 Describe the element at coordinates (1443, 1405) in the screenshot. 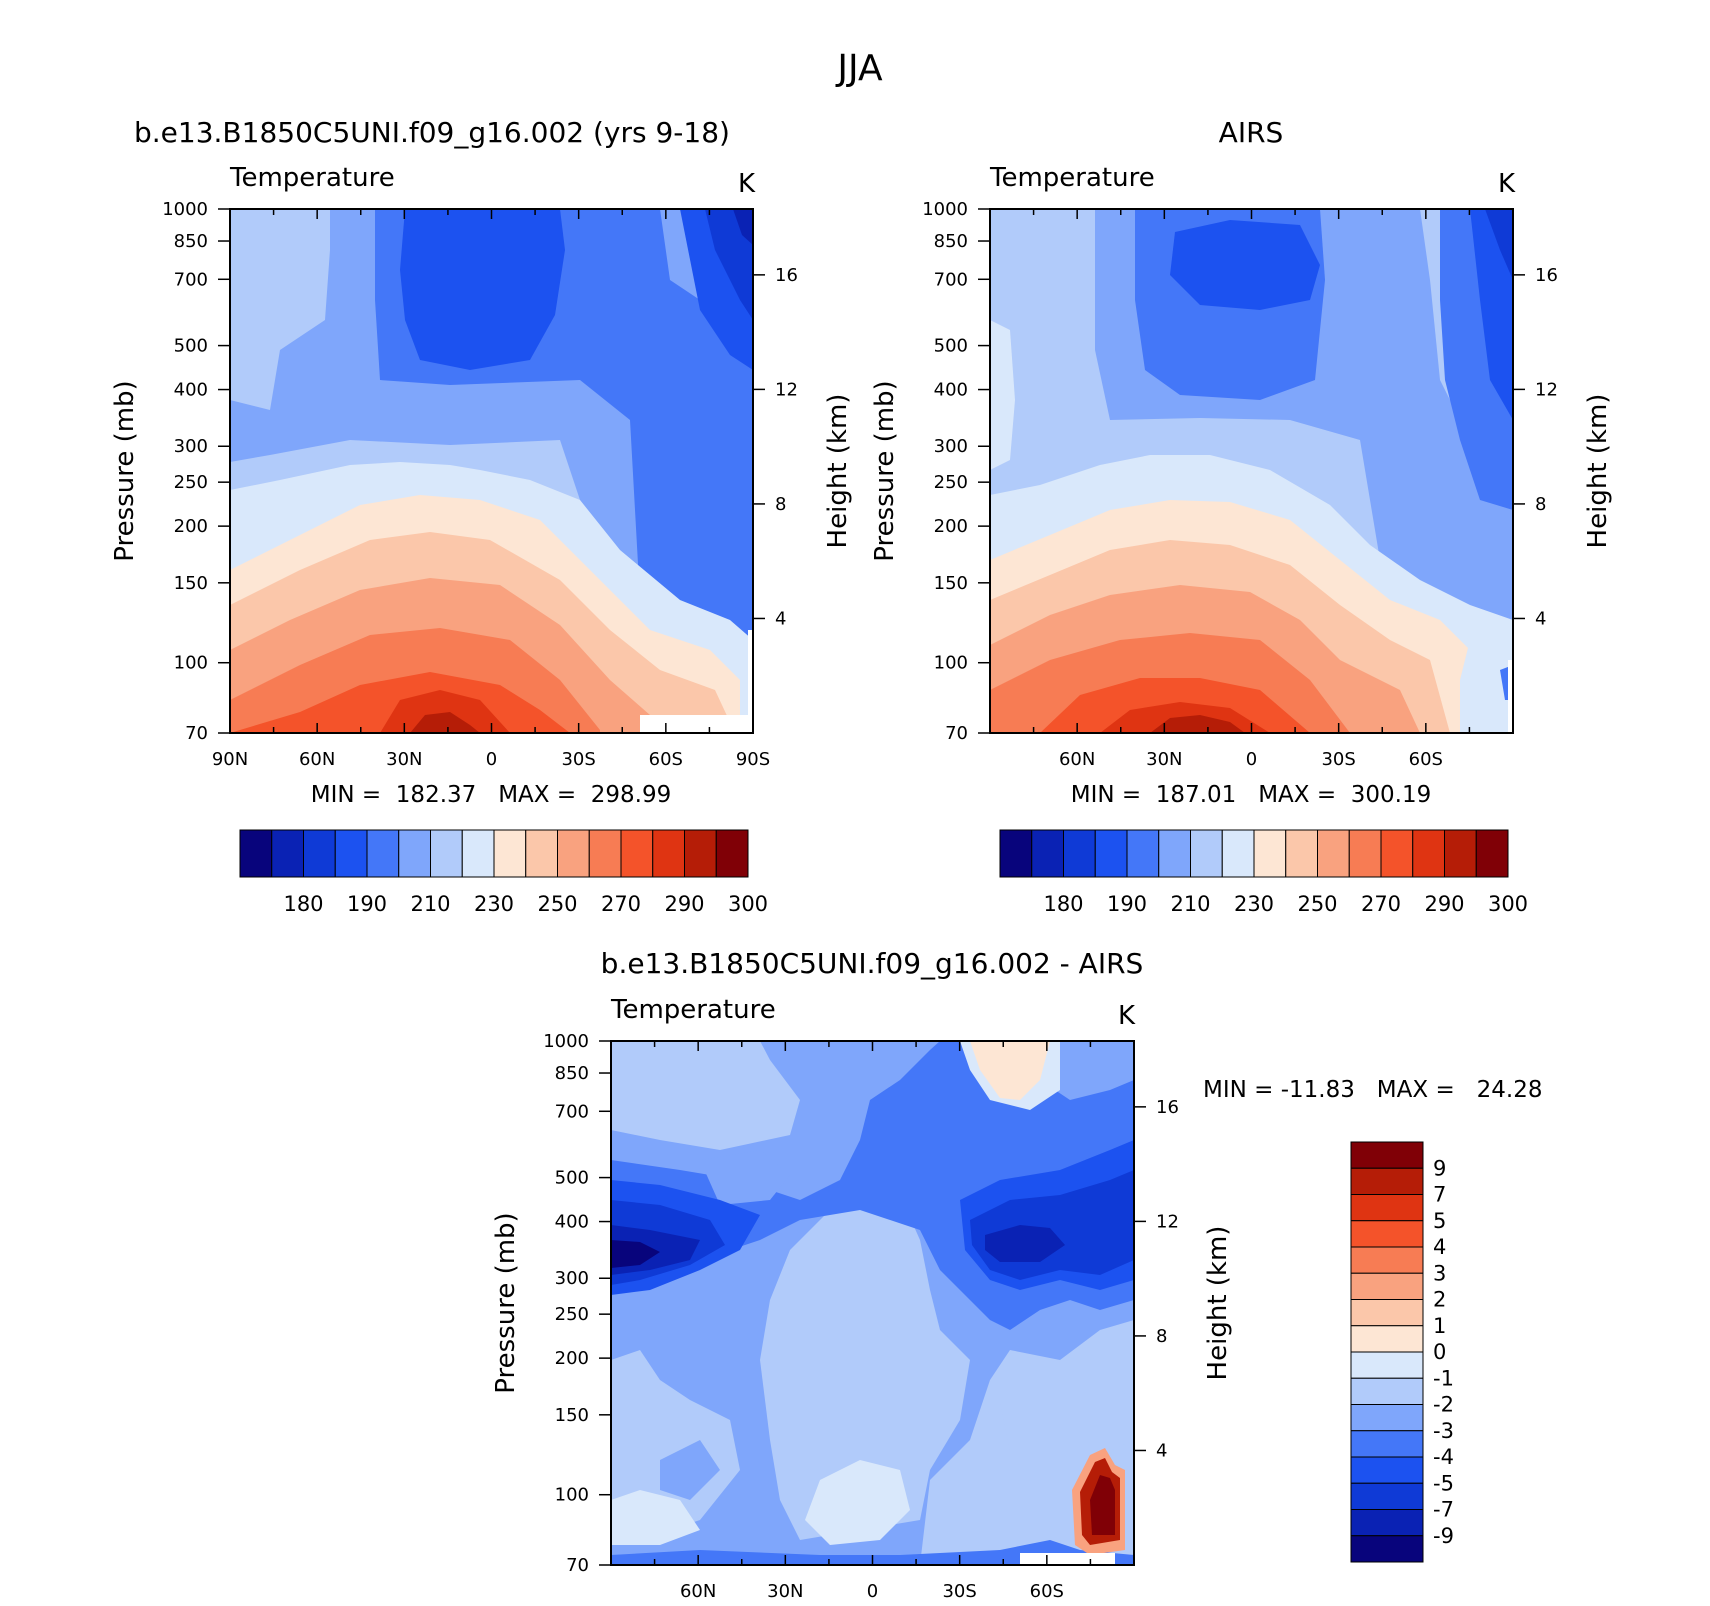

I see `colorbar-label: -2` at that location.